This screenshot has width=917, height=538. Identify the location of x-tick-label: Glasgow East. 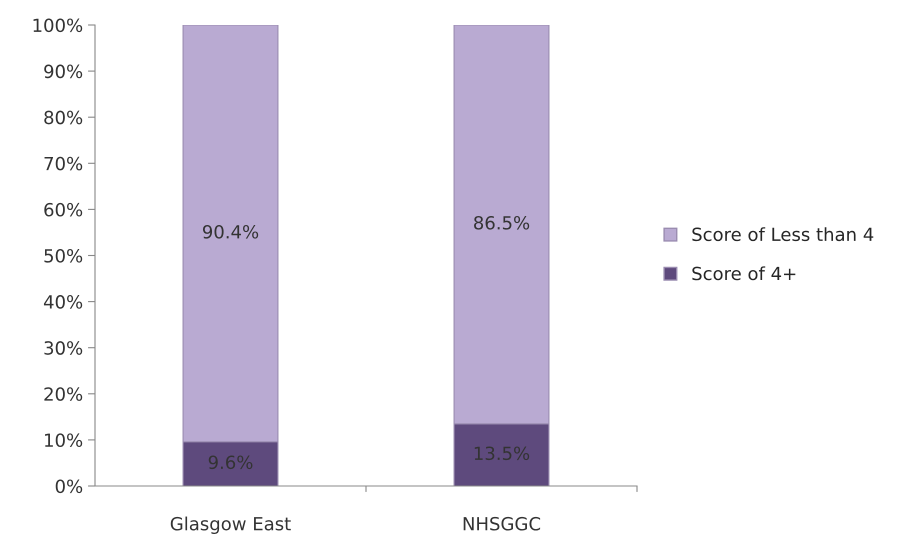
(230, 525).